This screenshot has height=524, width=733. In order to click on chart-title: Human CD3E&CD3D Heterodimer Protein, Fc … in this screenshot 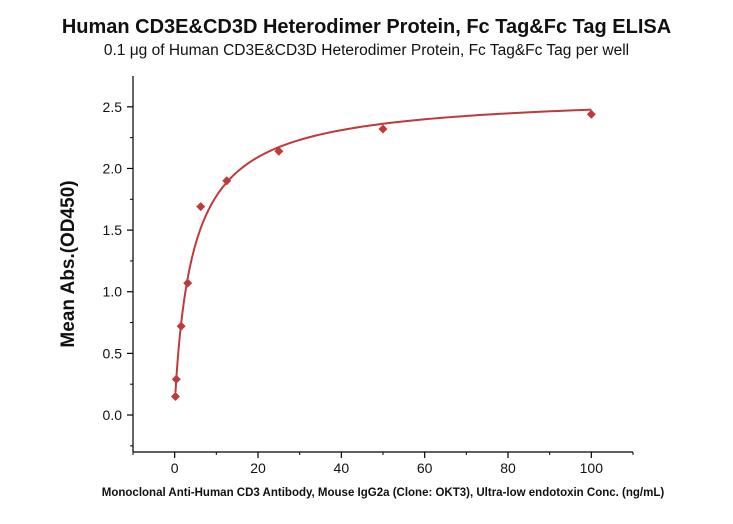, I will do `click(366, 27)`.